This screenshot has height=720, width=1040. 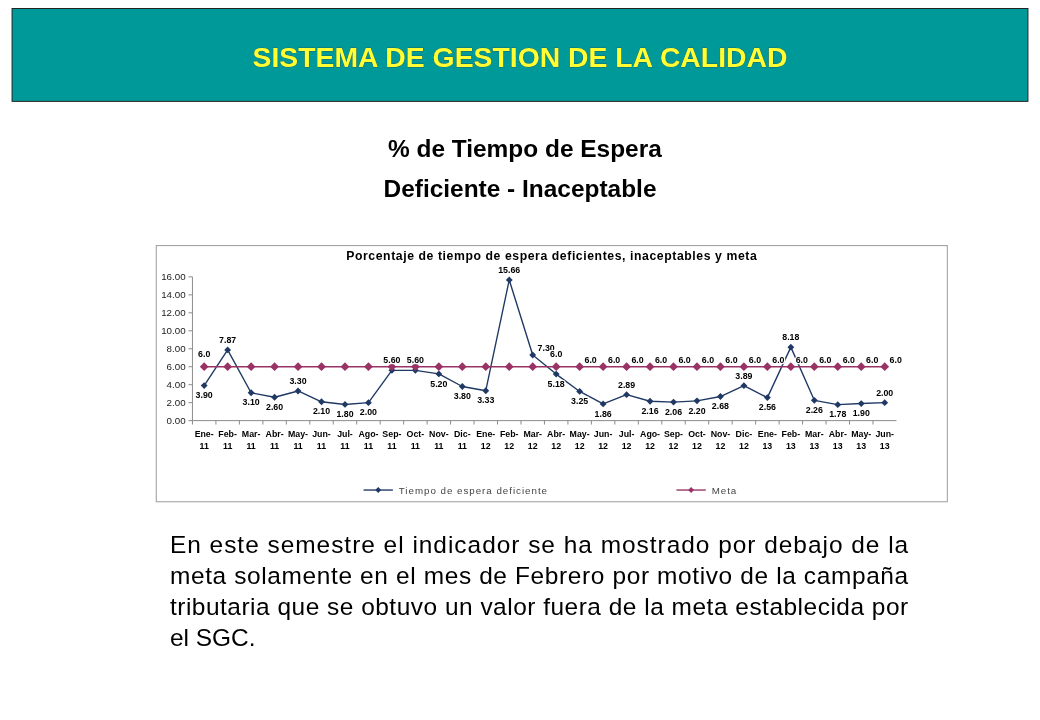 What do you see at coordinates (525, 148) in the screenshot?
I see `text: % de Tiempo de Espera` at bounding box center [525, 148].